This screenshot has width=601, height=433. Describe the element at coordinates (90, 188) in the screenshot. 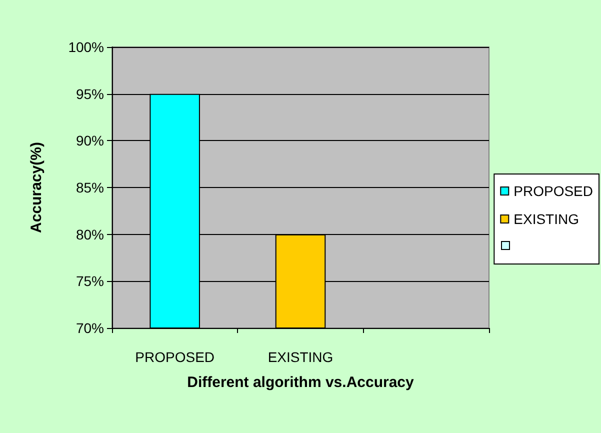

I see `y-tick-label: 85%` at that location.